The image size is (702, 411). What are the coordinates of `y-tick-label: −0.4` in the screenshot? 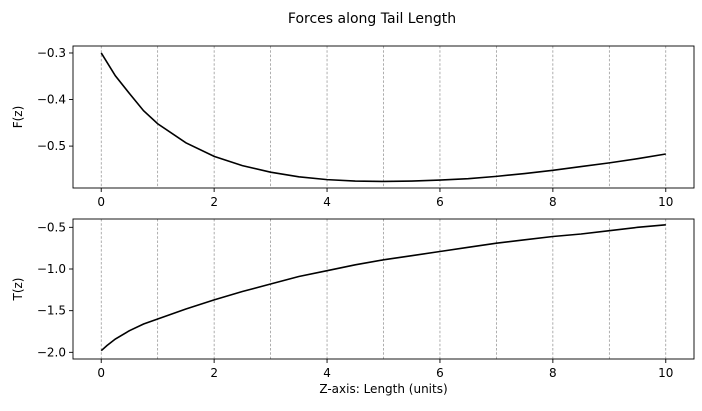 It's located at (51, 100).